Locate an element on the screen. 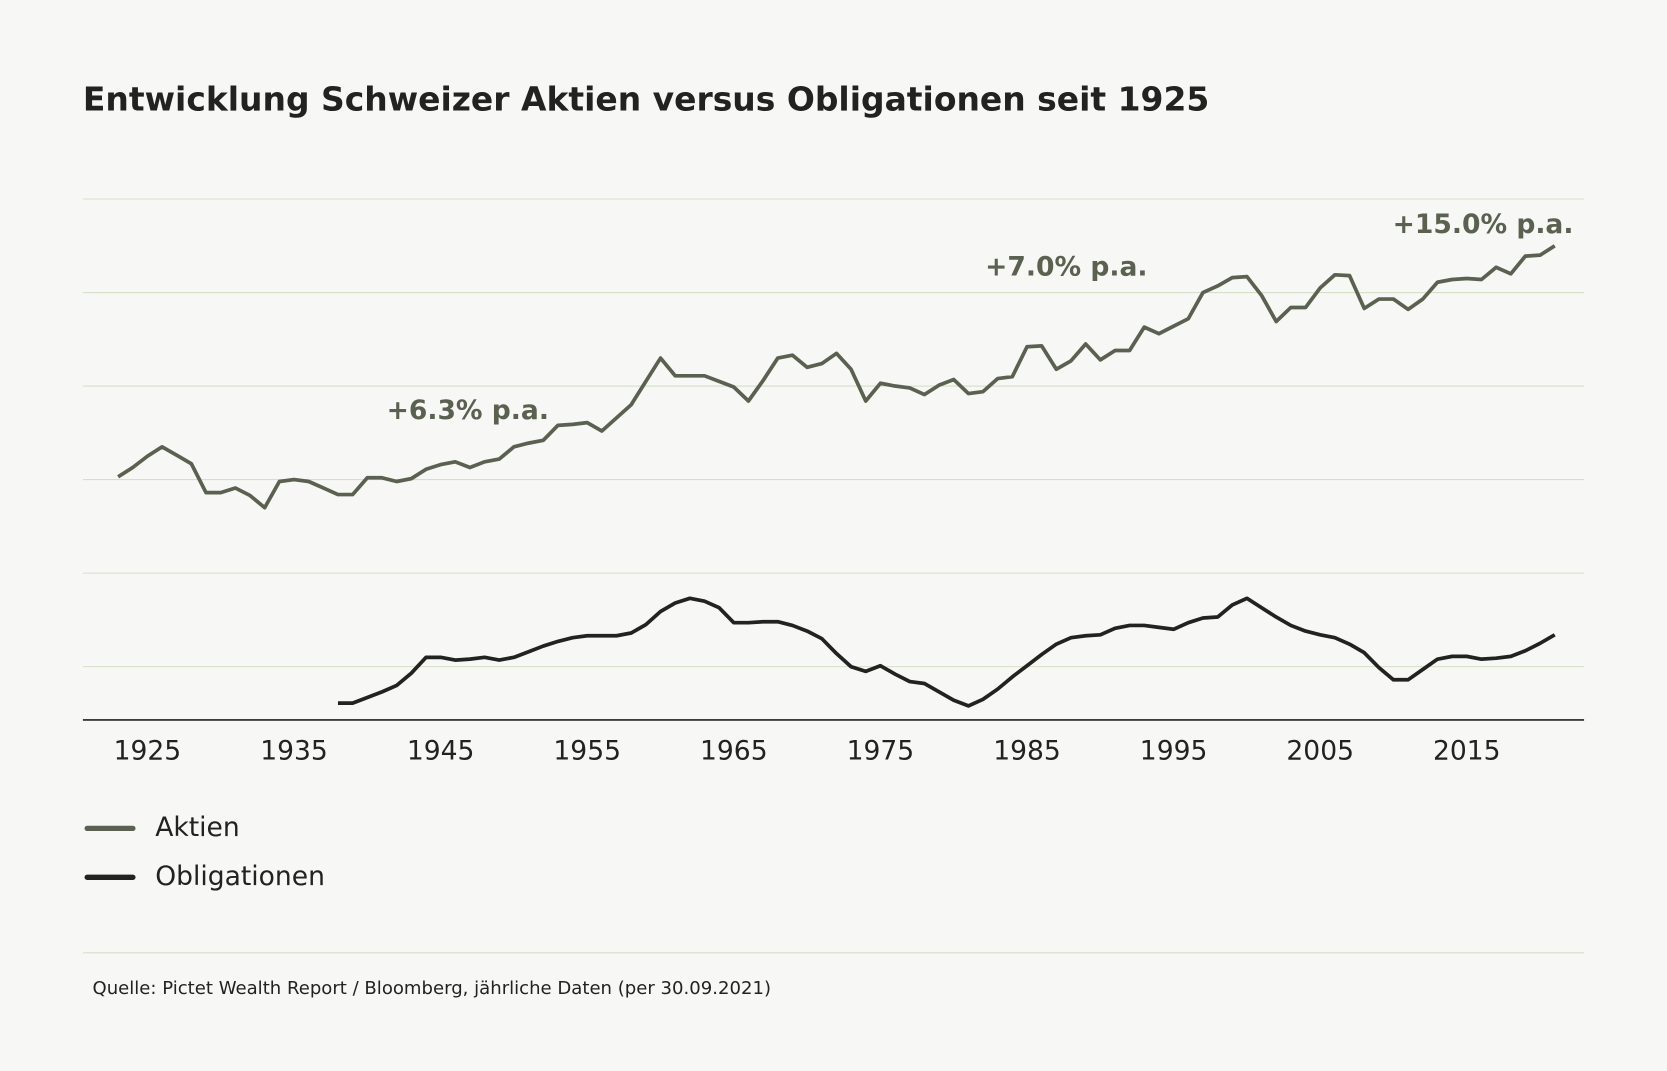 The height and width of the screenshot is (1071, 1667). x-tick-label: 1985 is located at coordinates (1027, 750).